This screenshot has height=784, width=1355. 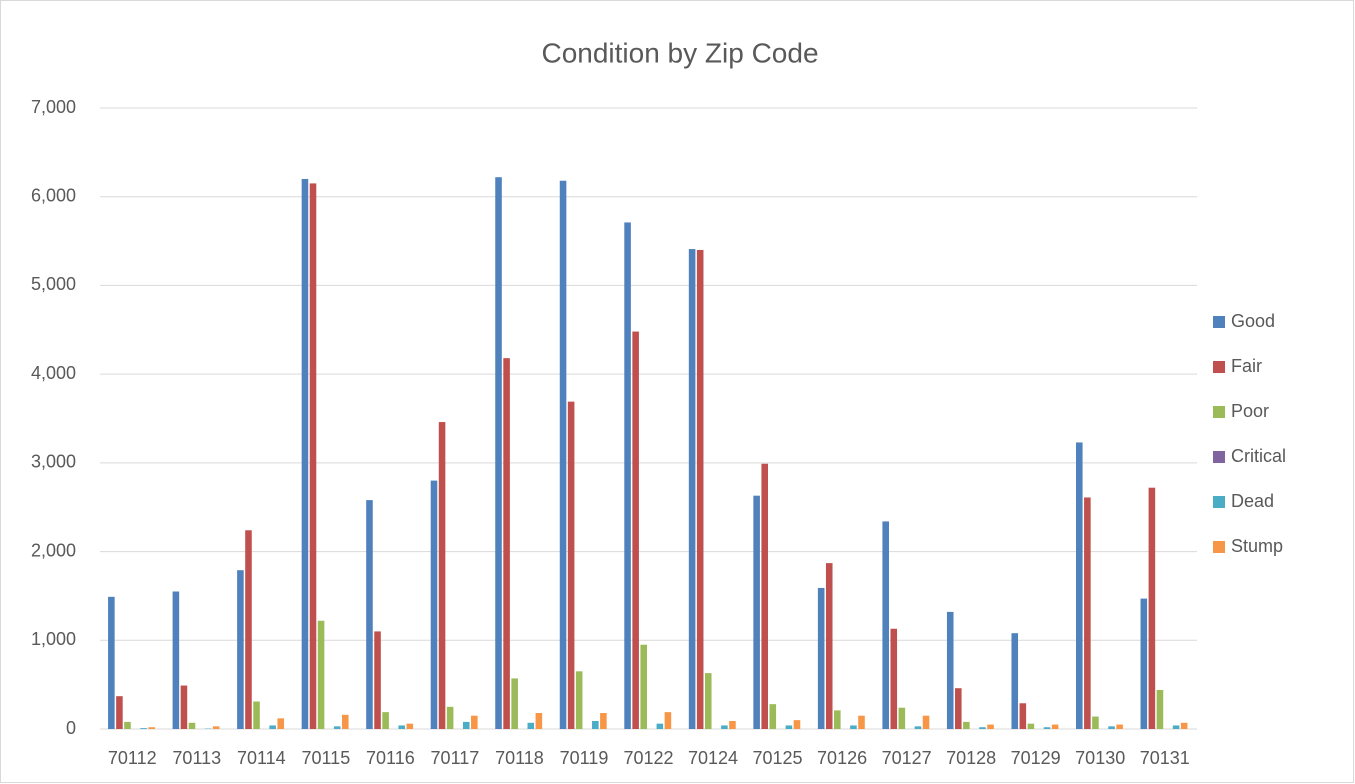 I want to click on legend-label: Critical, so click(x=1258, y=456).